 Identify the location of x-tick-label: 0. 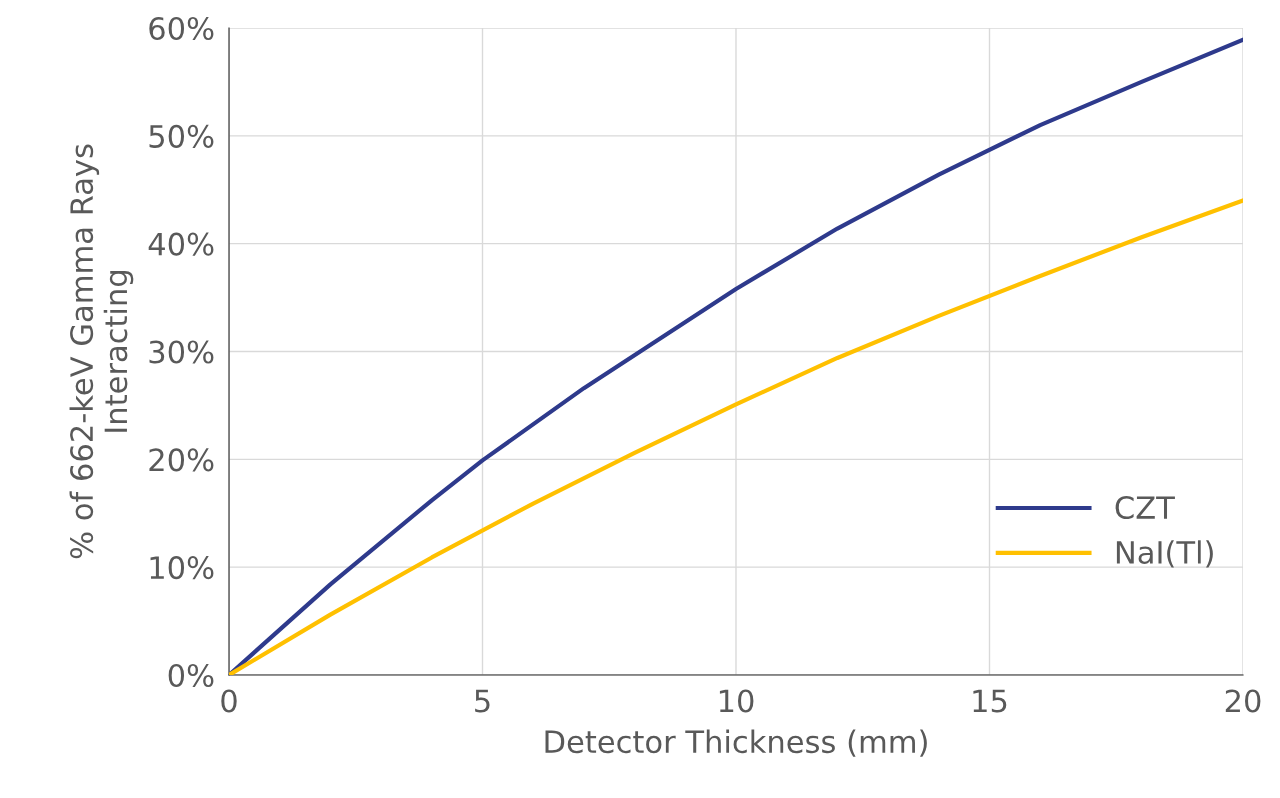
(229, 701).